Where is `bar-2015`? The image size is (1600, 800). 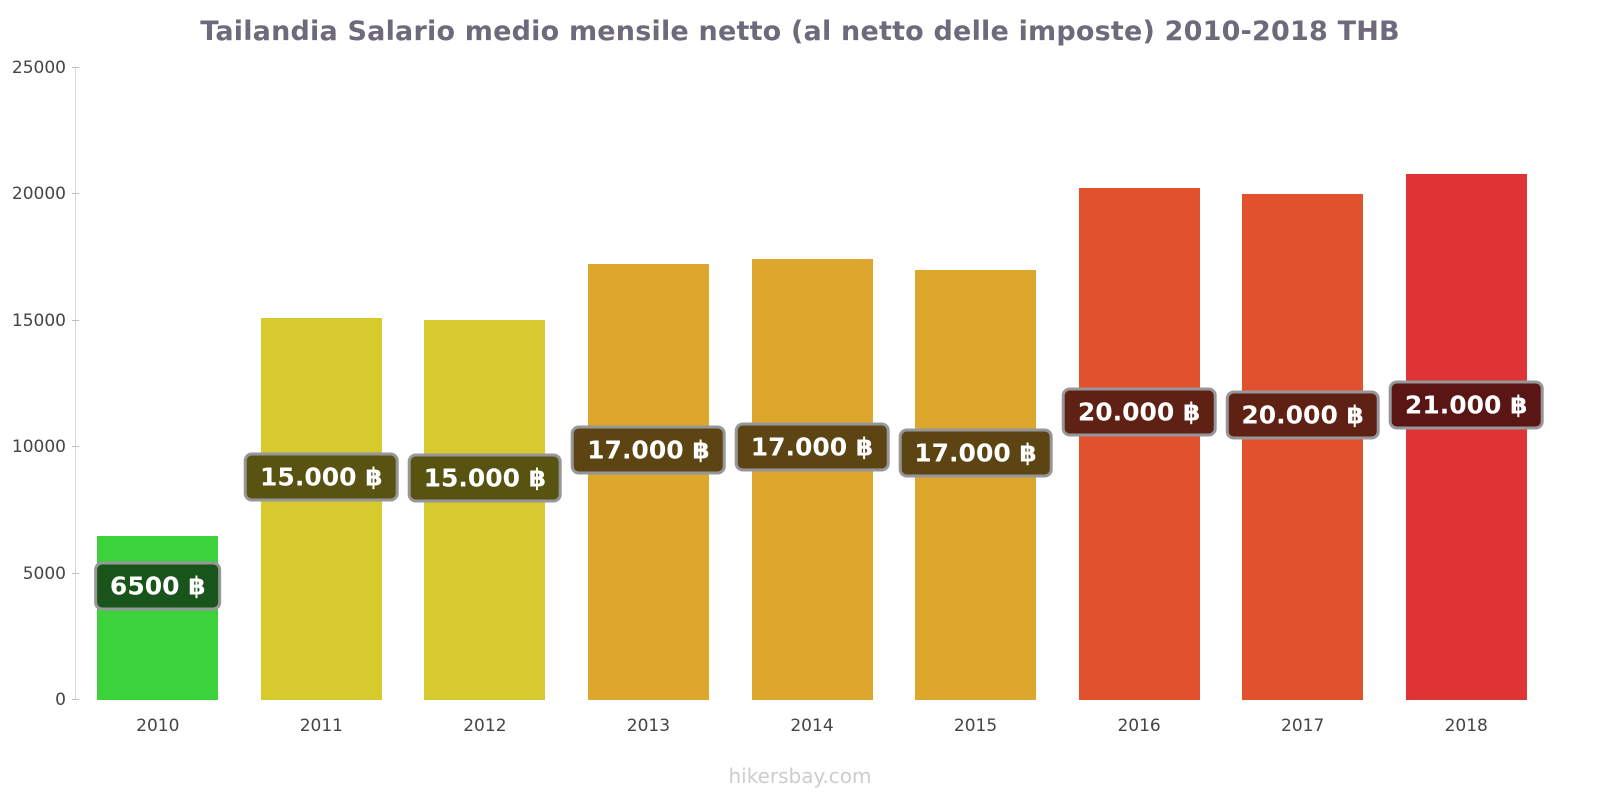
bar-2015 is located at coordinates (976, 485).